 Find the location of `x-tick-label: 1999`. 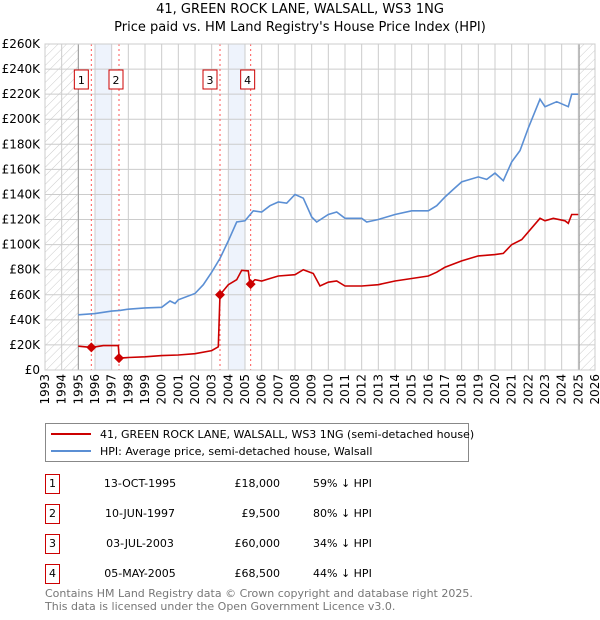

x-tick-label: 1999 is located at coordinates (145, 389).